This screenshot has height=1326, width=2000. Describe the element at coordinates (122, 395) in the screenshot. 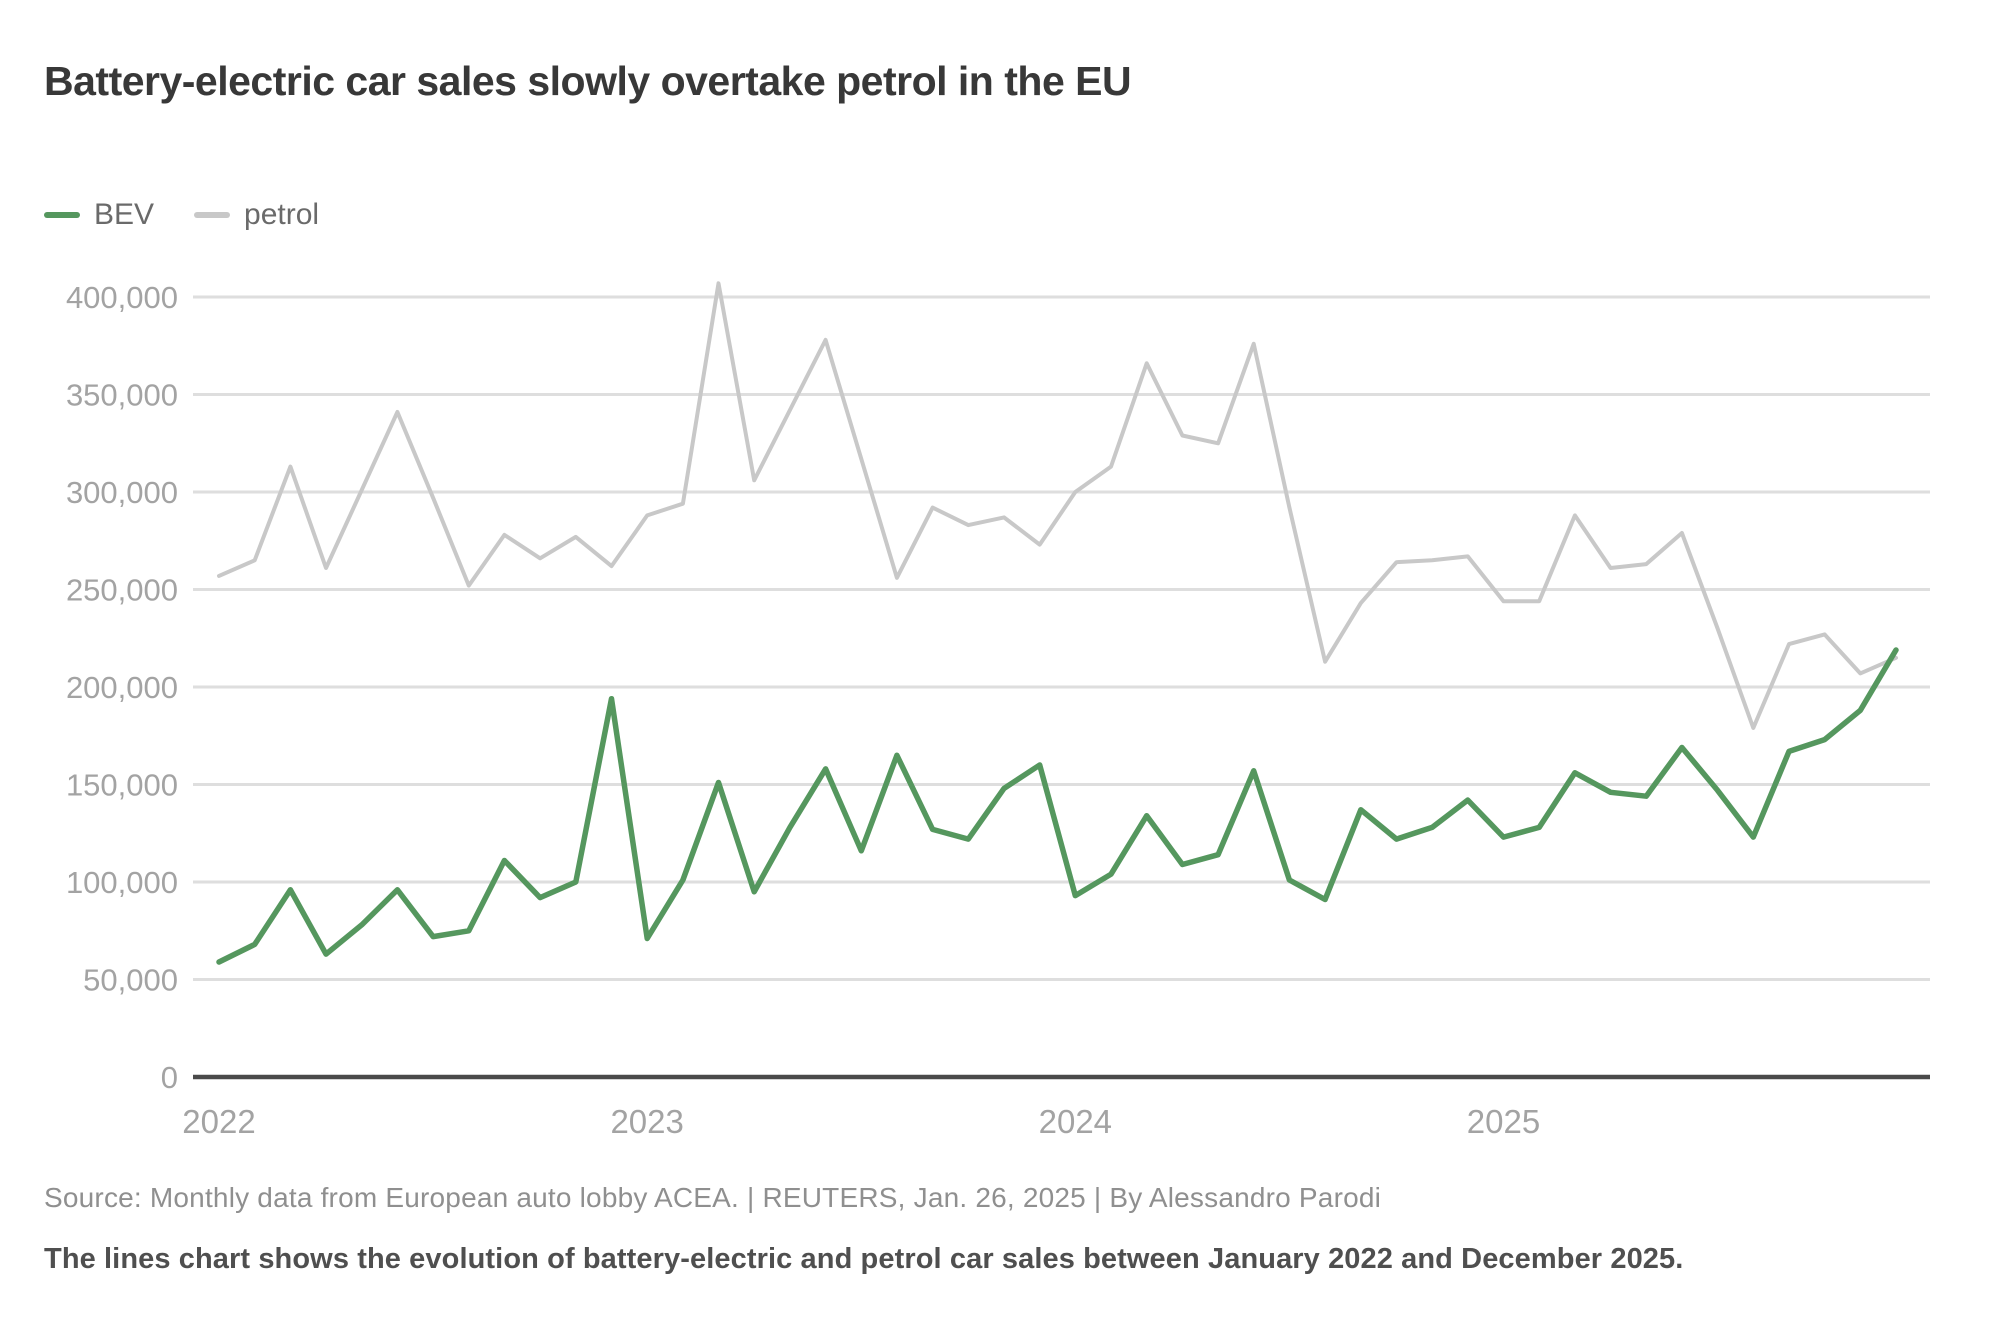

I see `y-tick-350,000: 350,000` at that location.